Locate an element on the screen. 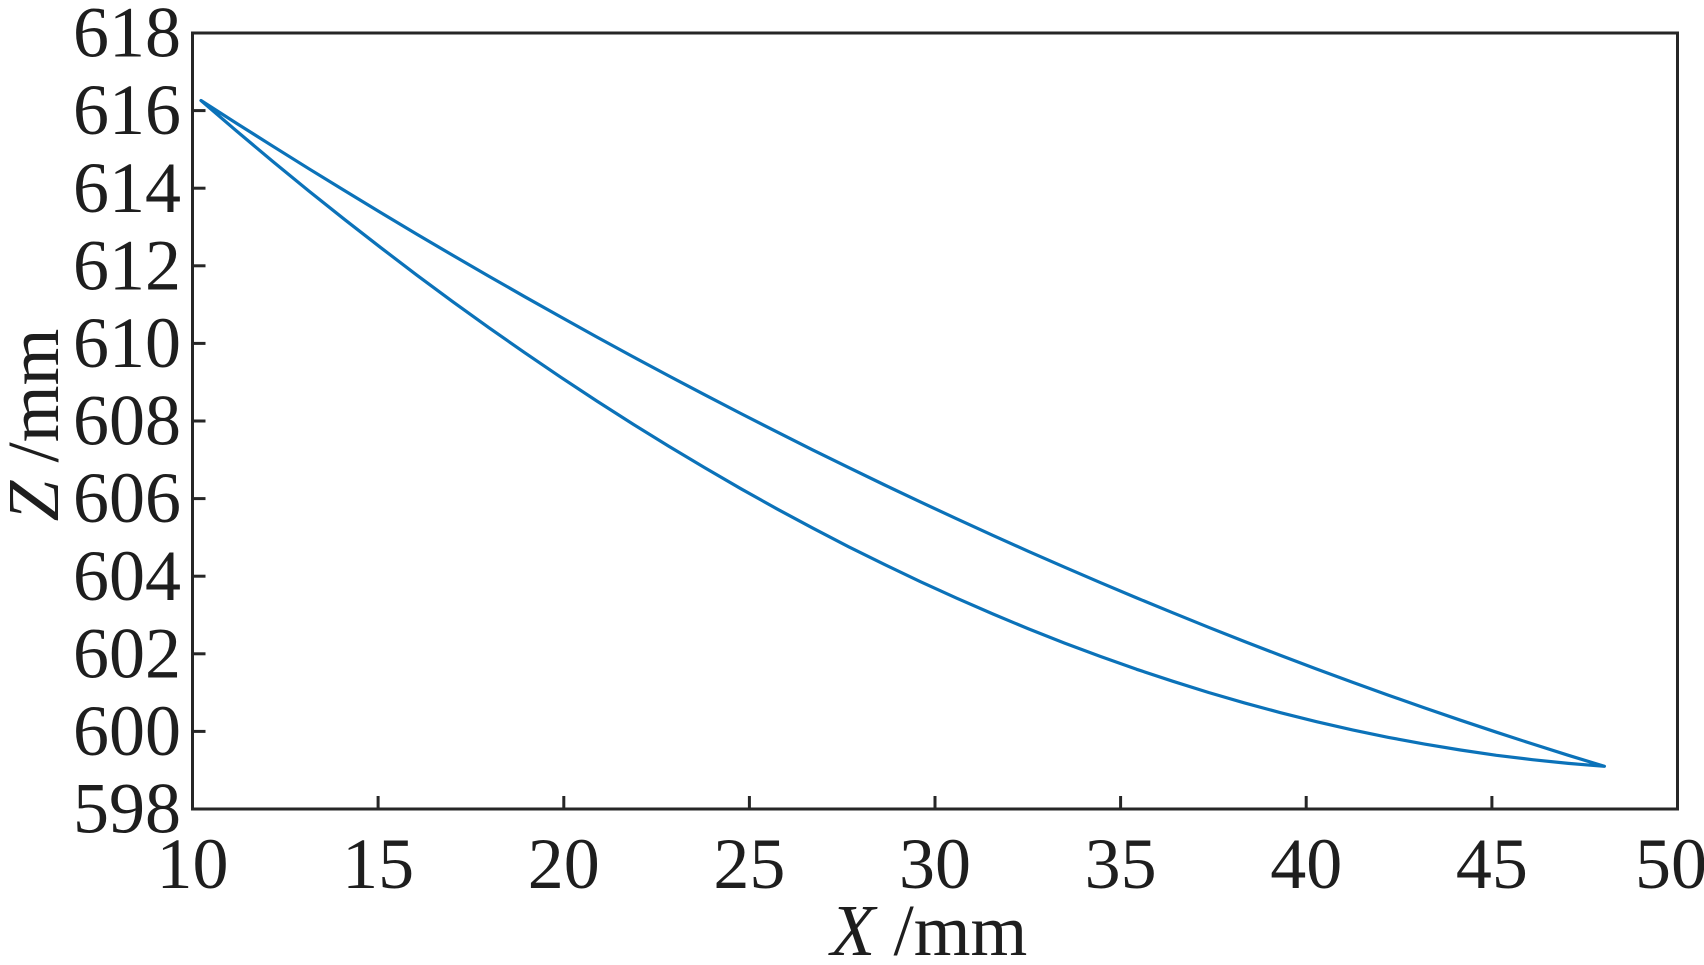  svg-text: 598 is located at coordinates (127, 809).